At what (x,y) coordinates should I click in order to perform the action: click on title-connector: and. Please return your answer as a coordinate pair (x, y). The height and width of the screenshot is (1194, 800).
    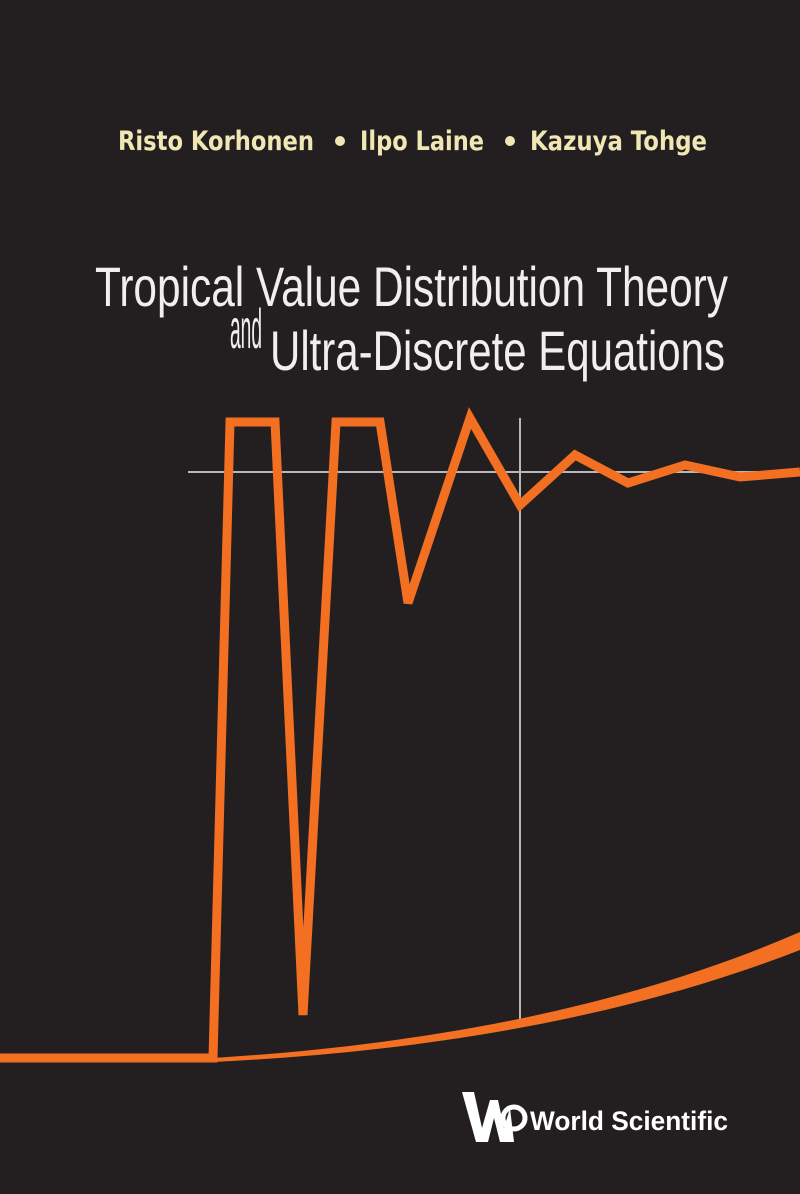
    Looking at the image, I should click on (246, 328).